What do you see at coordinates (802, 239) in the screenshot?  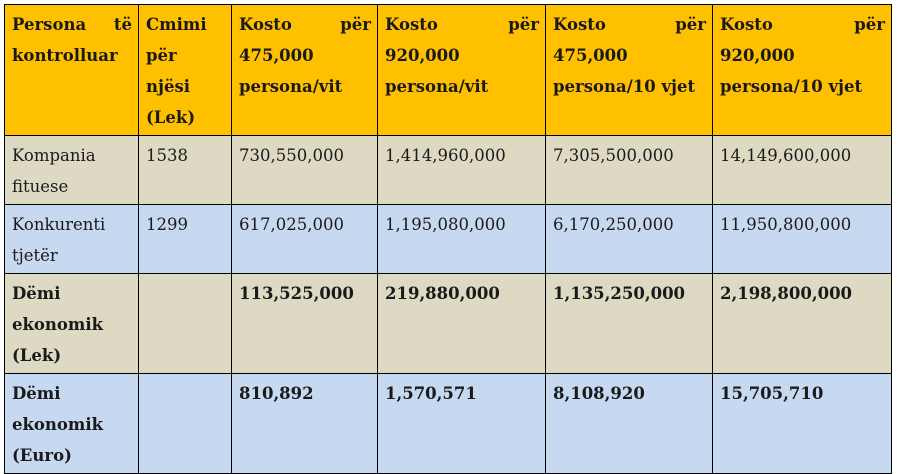 I see `table-cell: 11,950,800,000` at bounding box center [802, 239].